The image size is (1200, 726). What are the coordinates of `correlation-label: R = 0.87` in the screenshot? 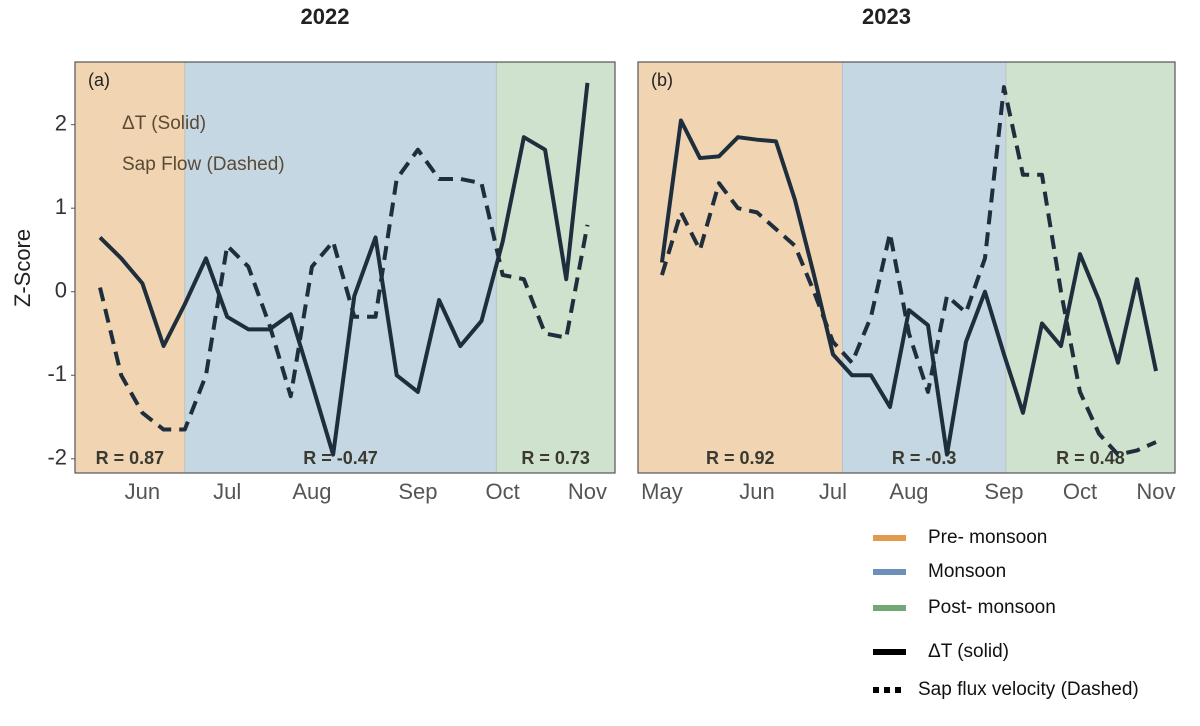 It's located at (130, 458).